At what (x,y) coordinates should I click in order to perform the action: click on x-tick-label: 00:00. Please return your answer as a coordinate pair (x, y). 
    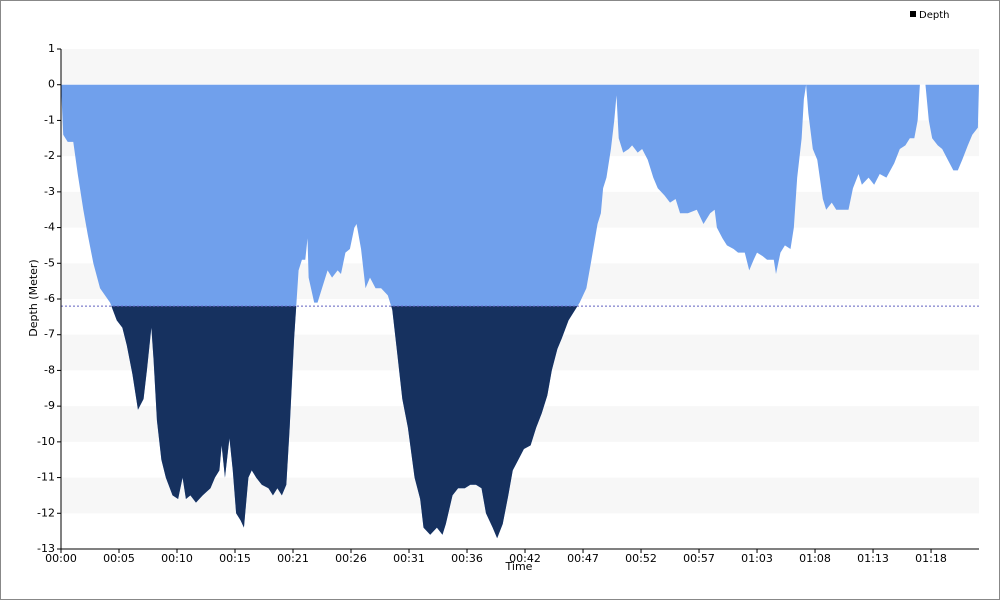
    Looking at the image, I should click on (61, 558).